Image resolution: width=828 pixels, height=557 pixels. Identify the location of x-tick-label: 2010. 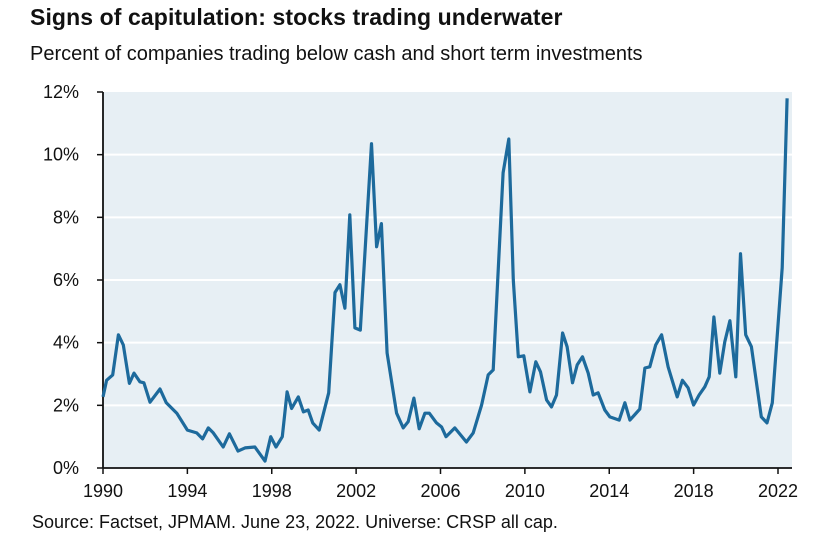
(525, 491).